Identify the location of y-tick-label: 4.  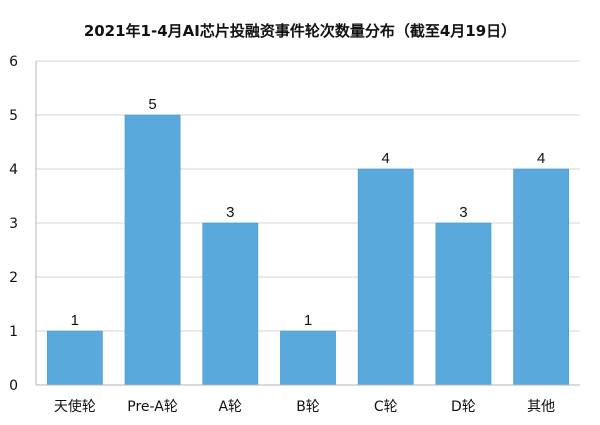
(13, 170).